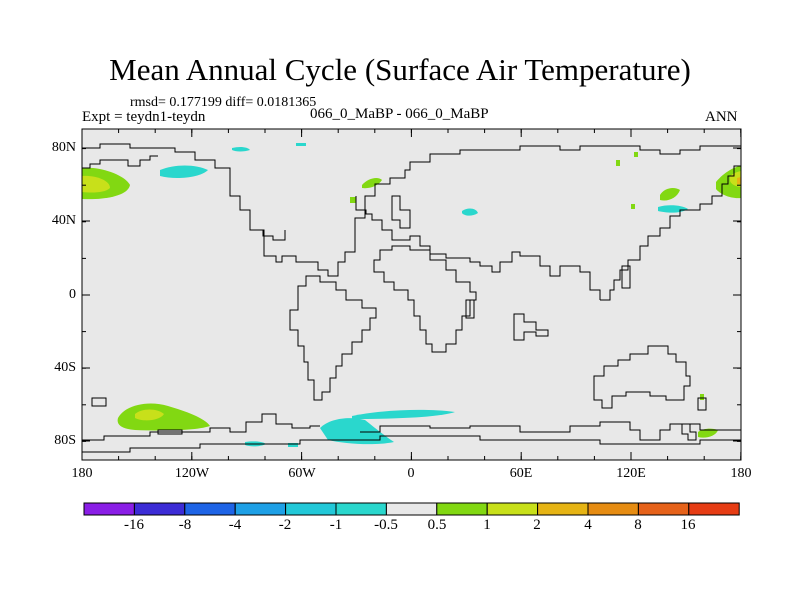 Image resolution: width=800 pixels, height=600 pixels. Describe the element at coordinates (82, 473) in the screenshot. I see `lon-label-180w: 180` at that location.